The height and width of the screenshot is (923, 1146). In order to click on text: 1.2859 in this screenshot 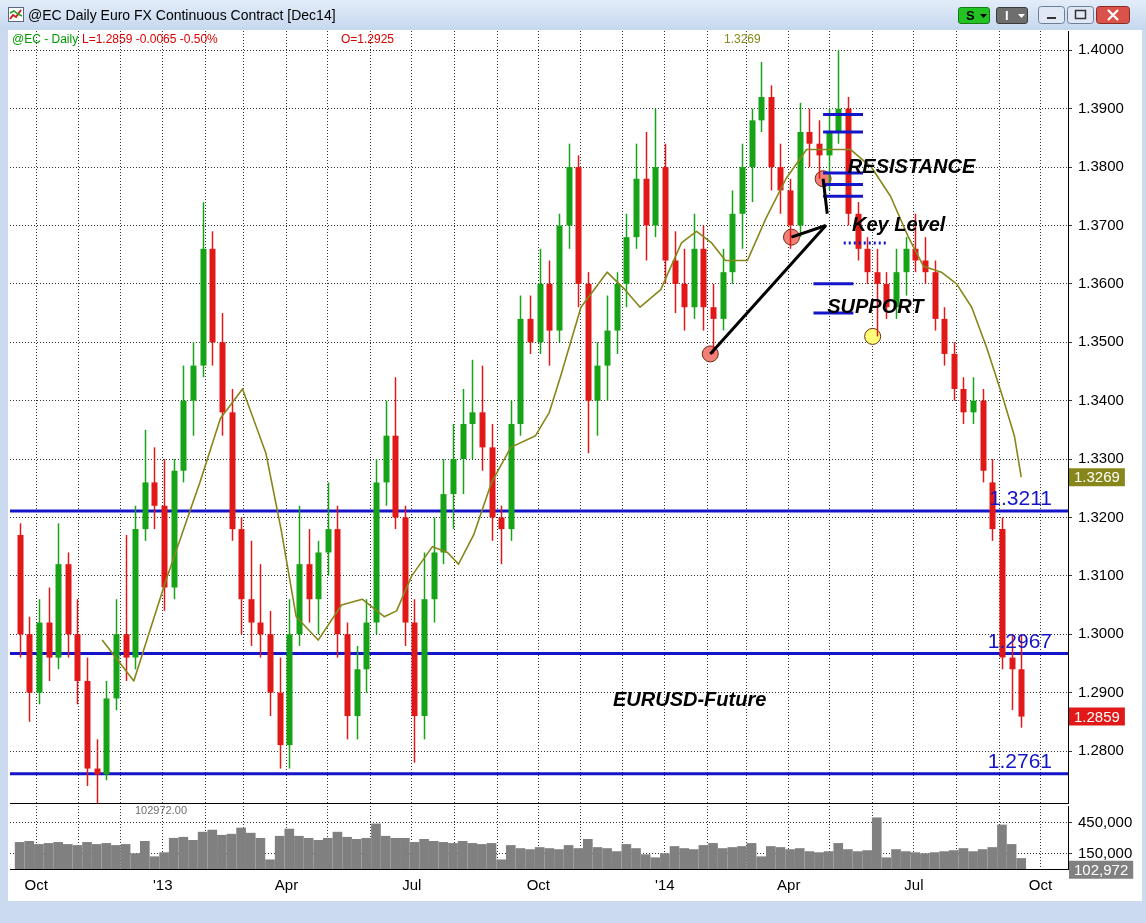, I will do `click(1097, 716)`.